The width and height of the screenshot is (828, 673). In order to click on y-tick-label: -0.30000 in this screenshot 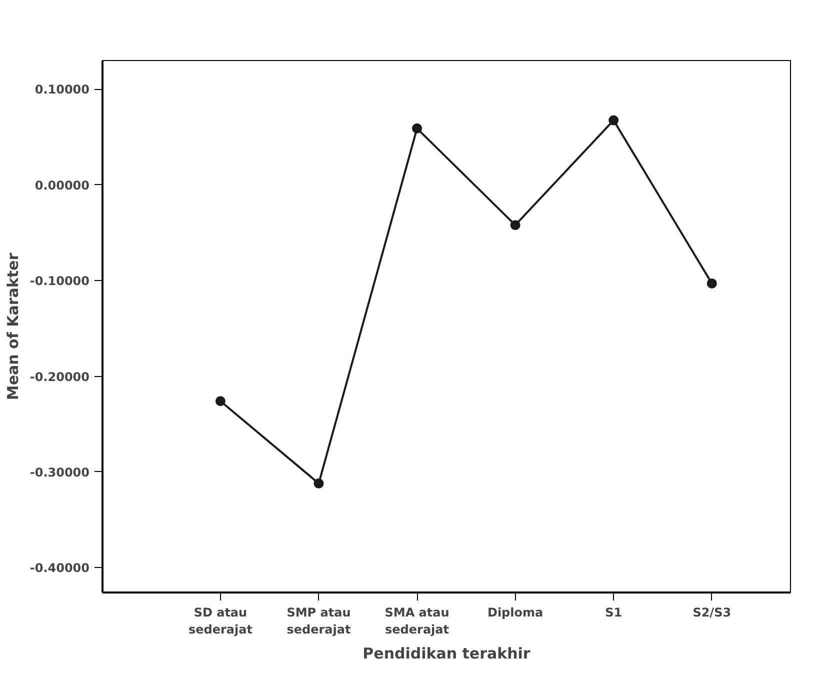, I will do `click(60, 472)`.